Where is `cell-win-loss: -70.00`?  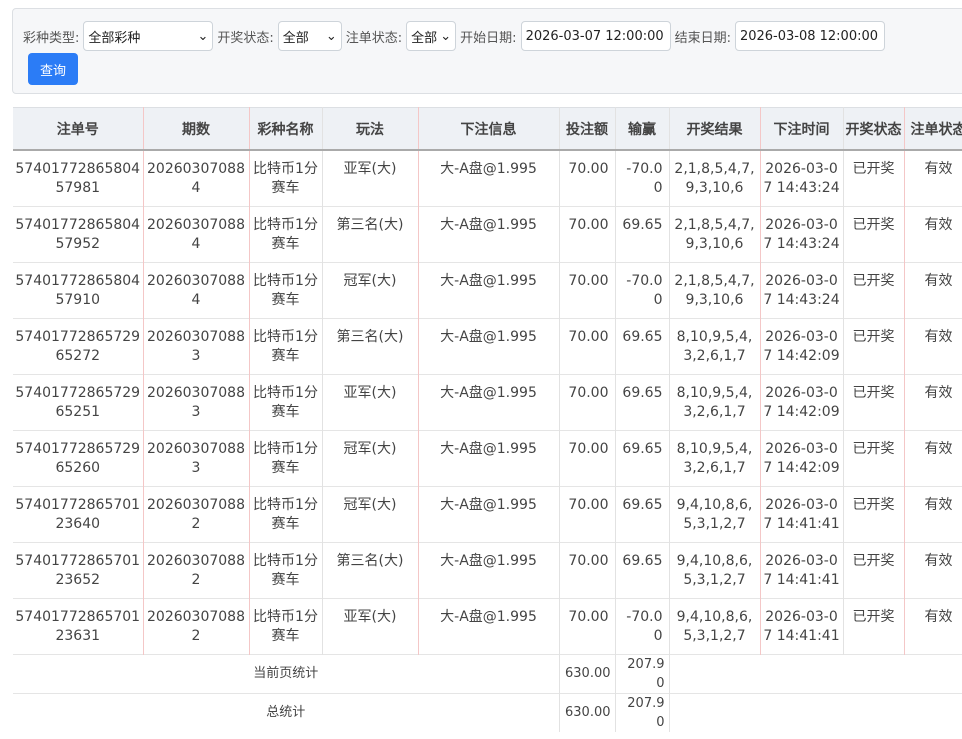
cell-win-loss: -70.00 is located at coordinates (642, 177).